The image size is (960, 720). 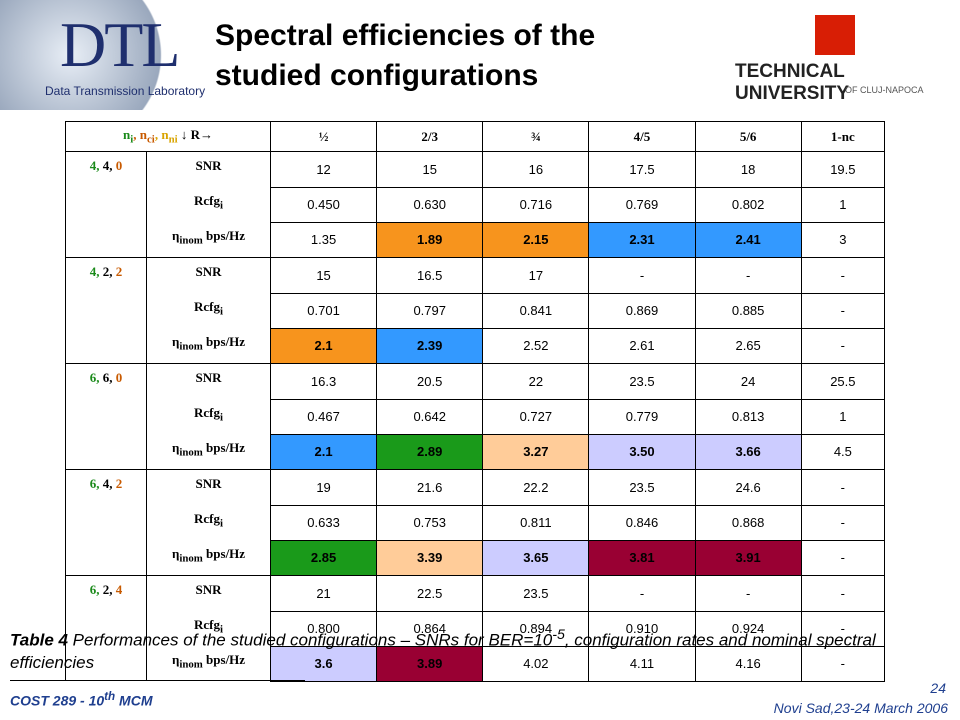 What do you see at coordinates (430, 136) in the screenshot?
I see `column-header: 2/3` at bounding box center [430, 136].